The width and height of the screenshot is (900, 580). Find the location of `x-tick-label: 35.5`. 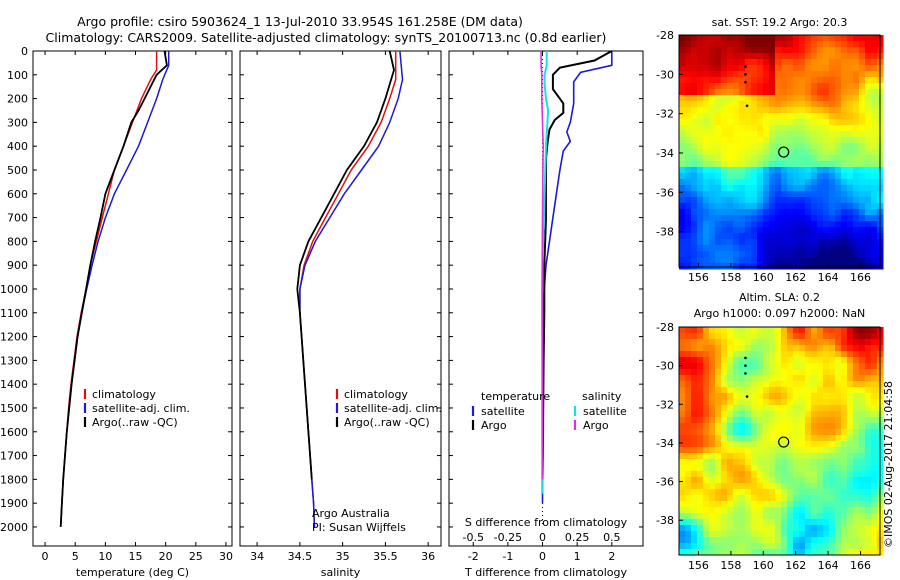

x-tick-label: 35.5 is located at coordinates (385, 556).